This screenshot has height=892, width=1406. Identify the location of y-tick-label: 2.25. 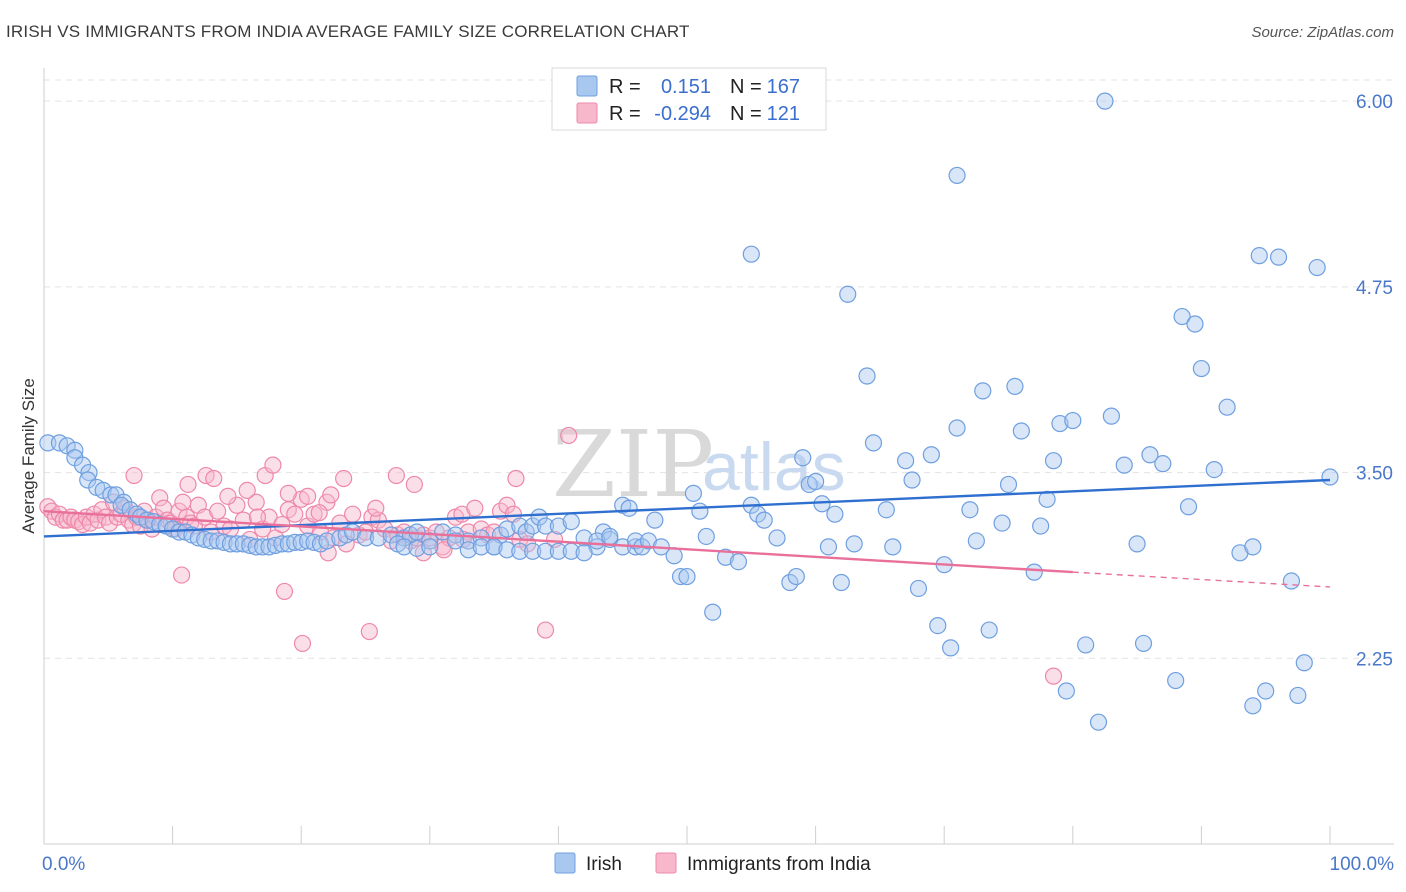
(1374, 659).